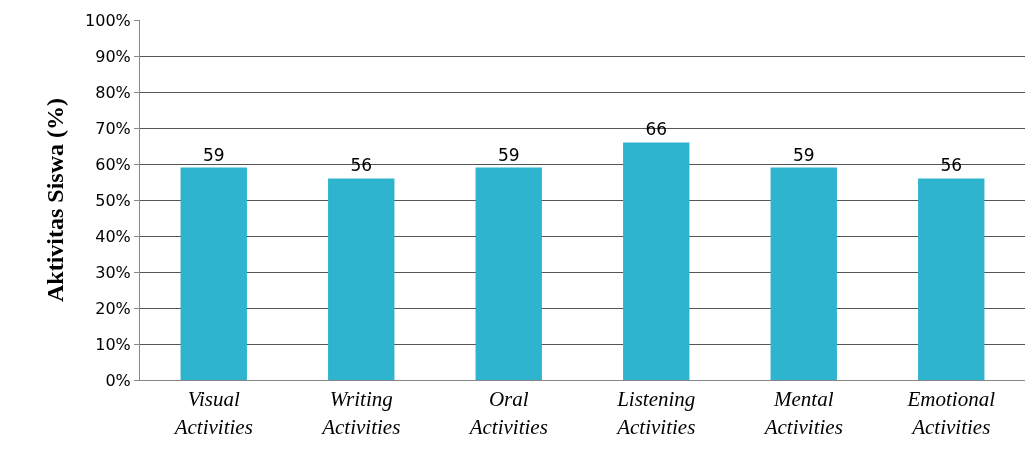 This screenshot has height=476, width=1033. Describe the element at coordinates (951, 413) in the screenshot. I see `x-tick-label: Emotional Activities` at that location.